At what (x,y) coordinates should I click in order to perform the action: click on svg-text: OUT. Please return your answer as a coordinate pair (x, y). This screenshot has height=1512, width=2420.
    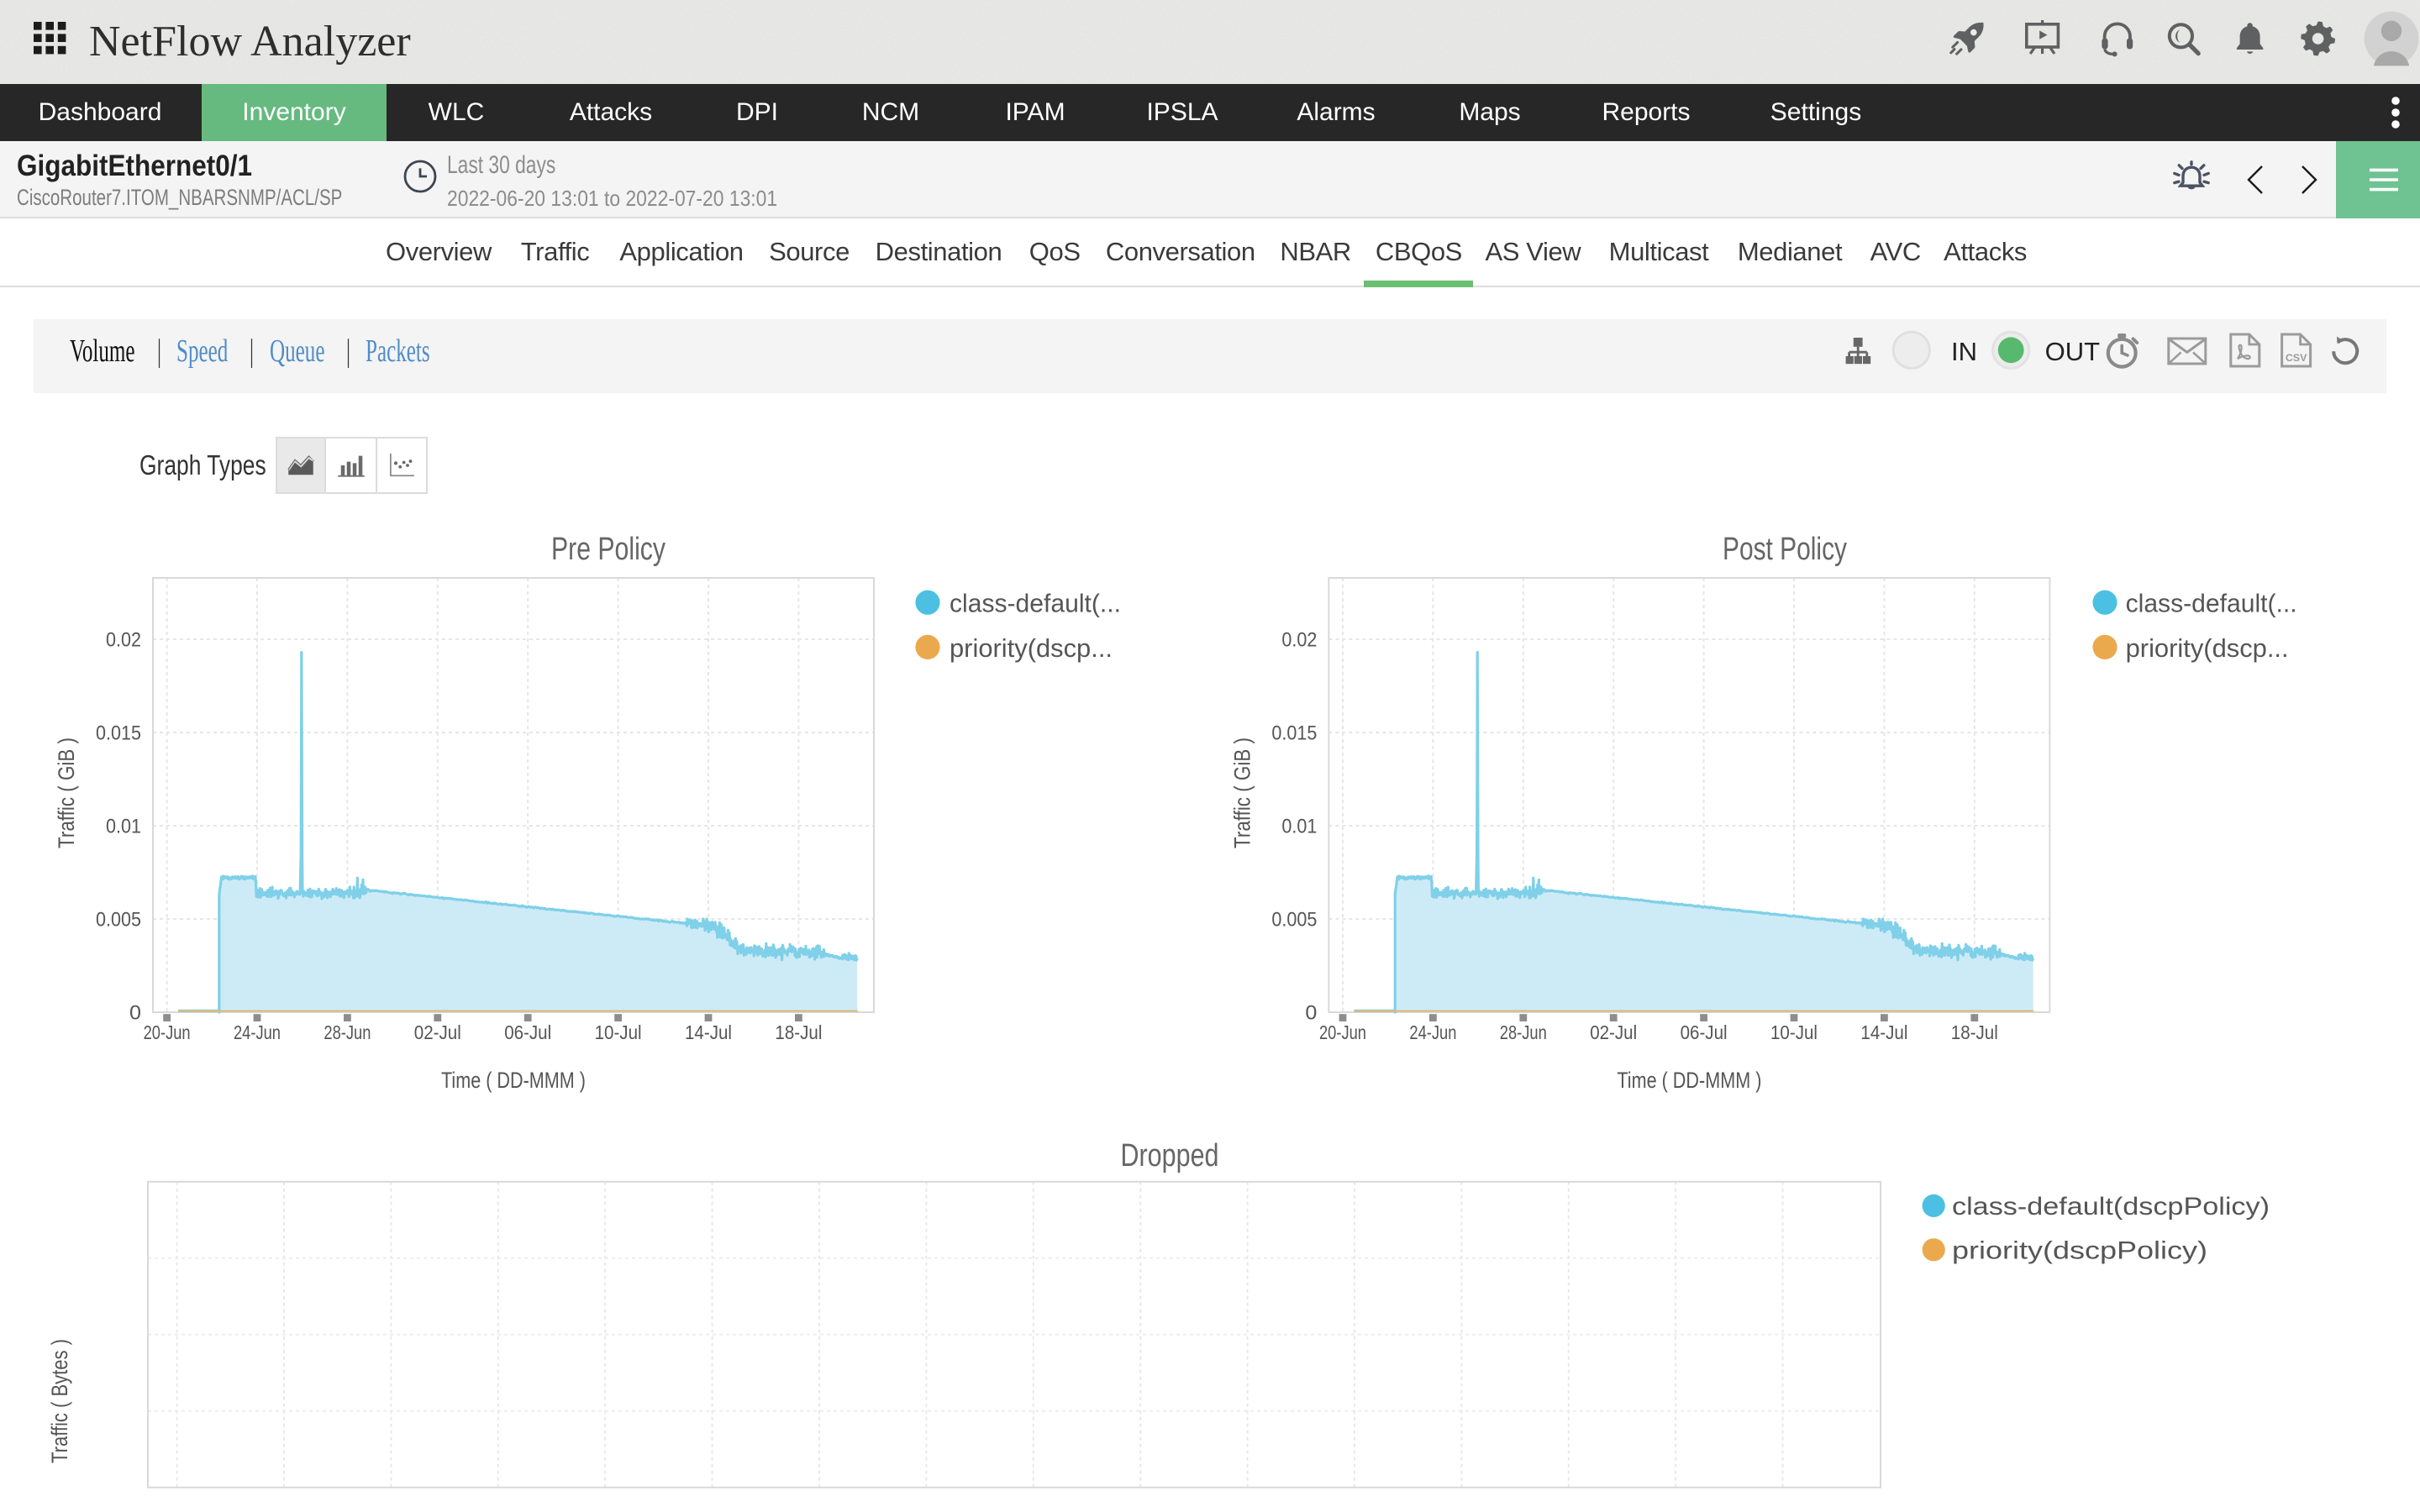
    Looking at the image, I should click on (2073, 351).